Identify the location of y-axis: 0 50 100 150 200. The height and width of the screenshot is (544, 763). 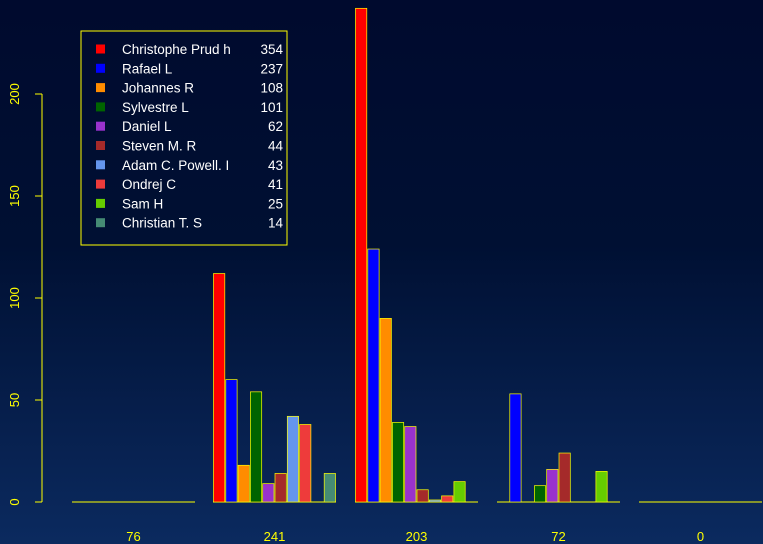
(25, 294).